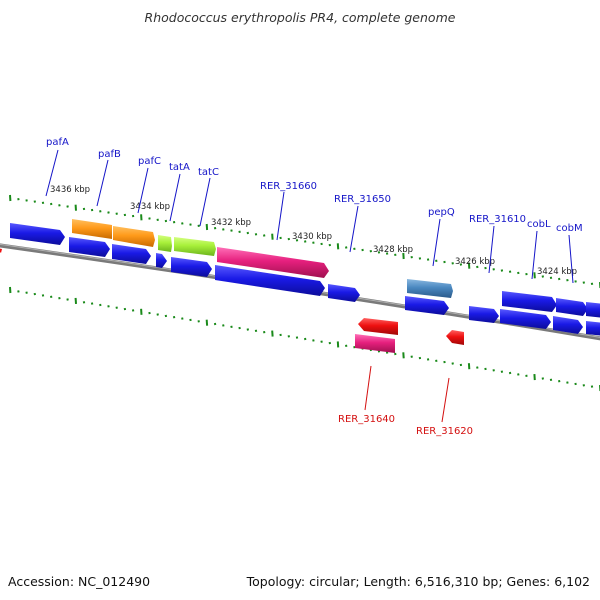 This screenshot has height=600, width=600. I want to click on kbp-label: 3432 kbp, so click(231, 223).